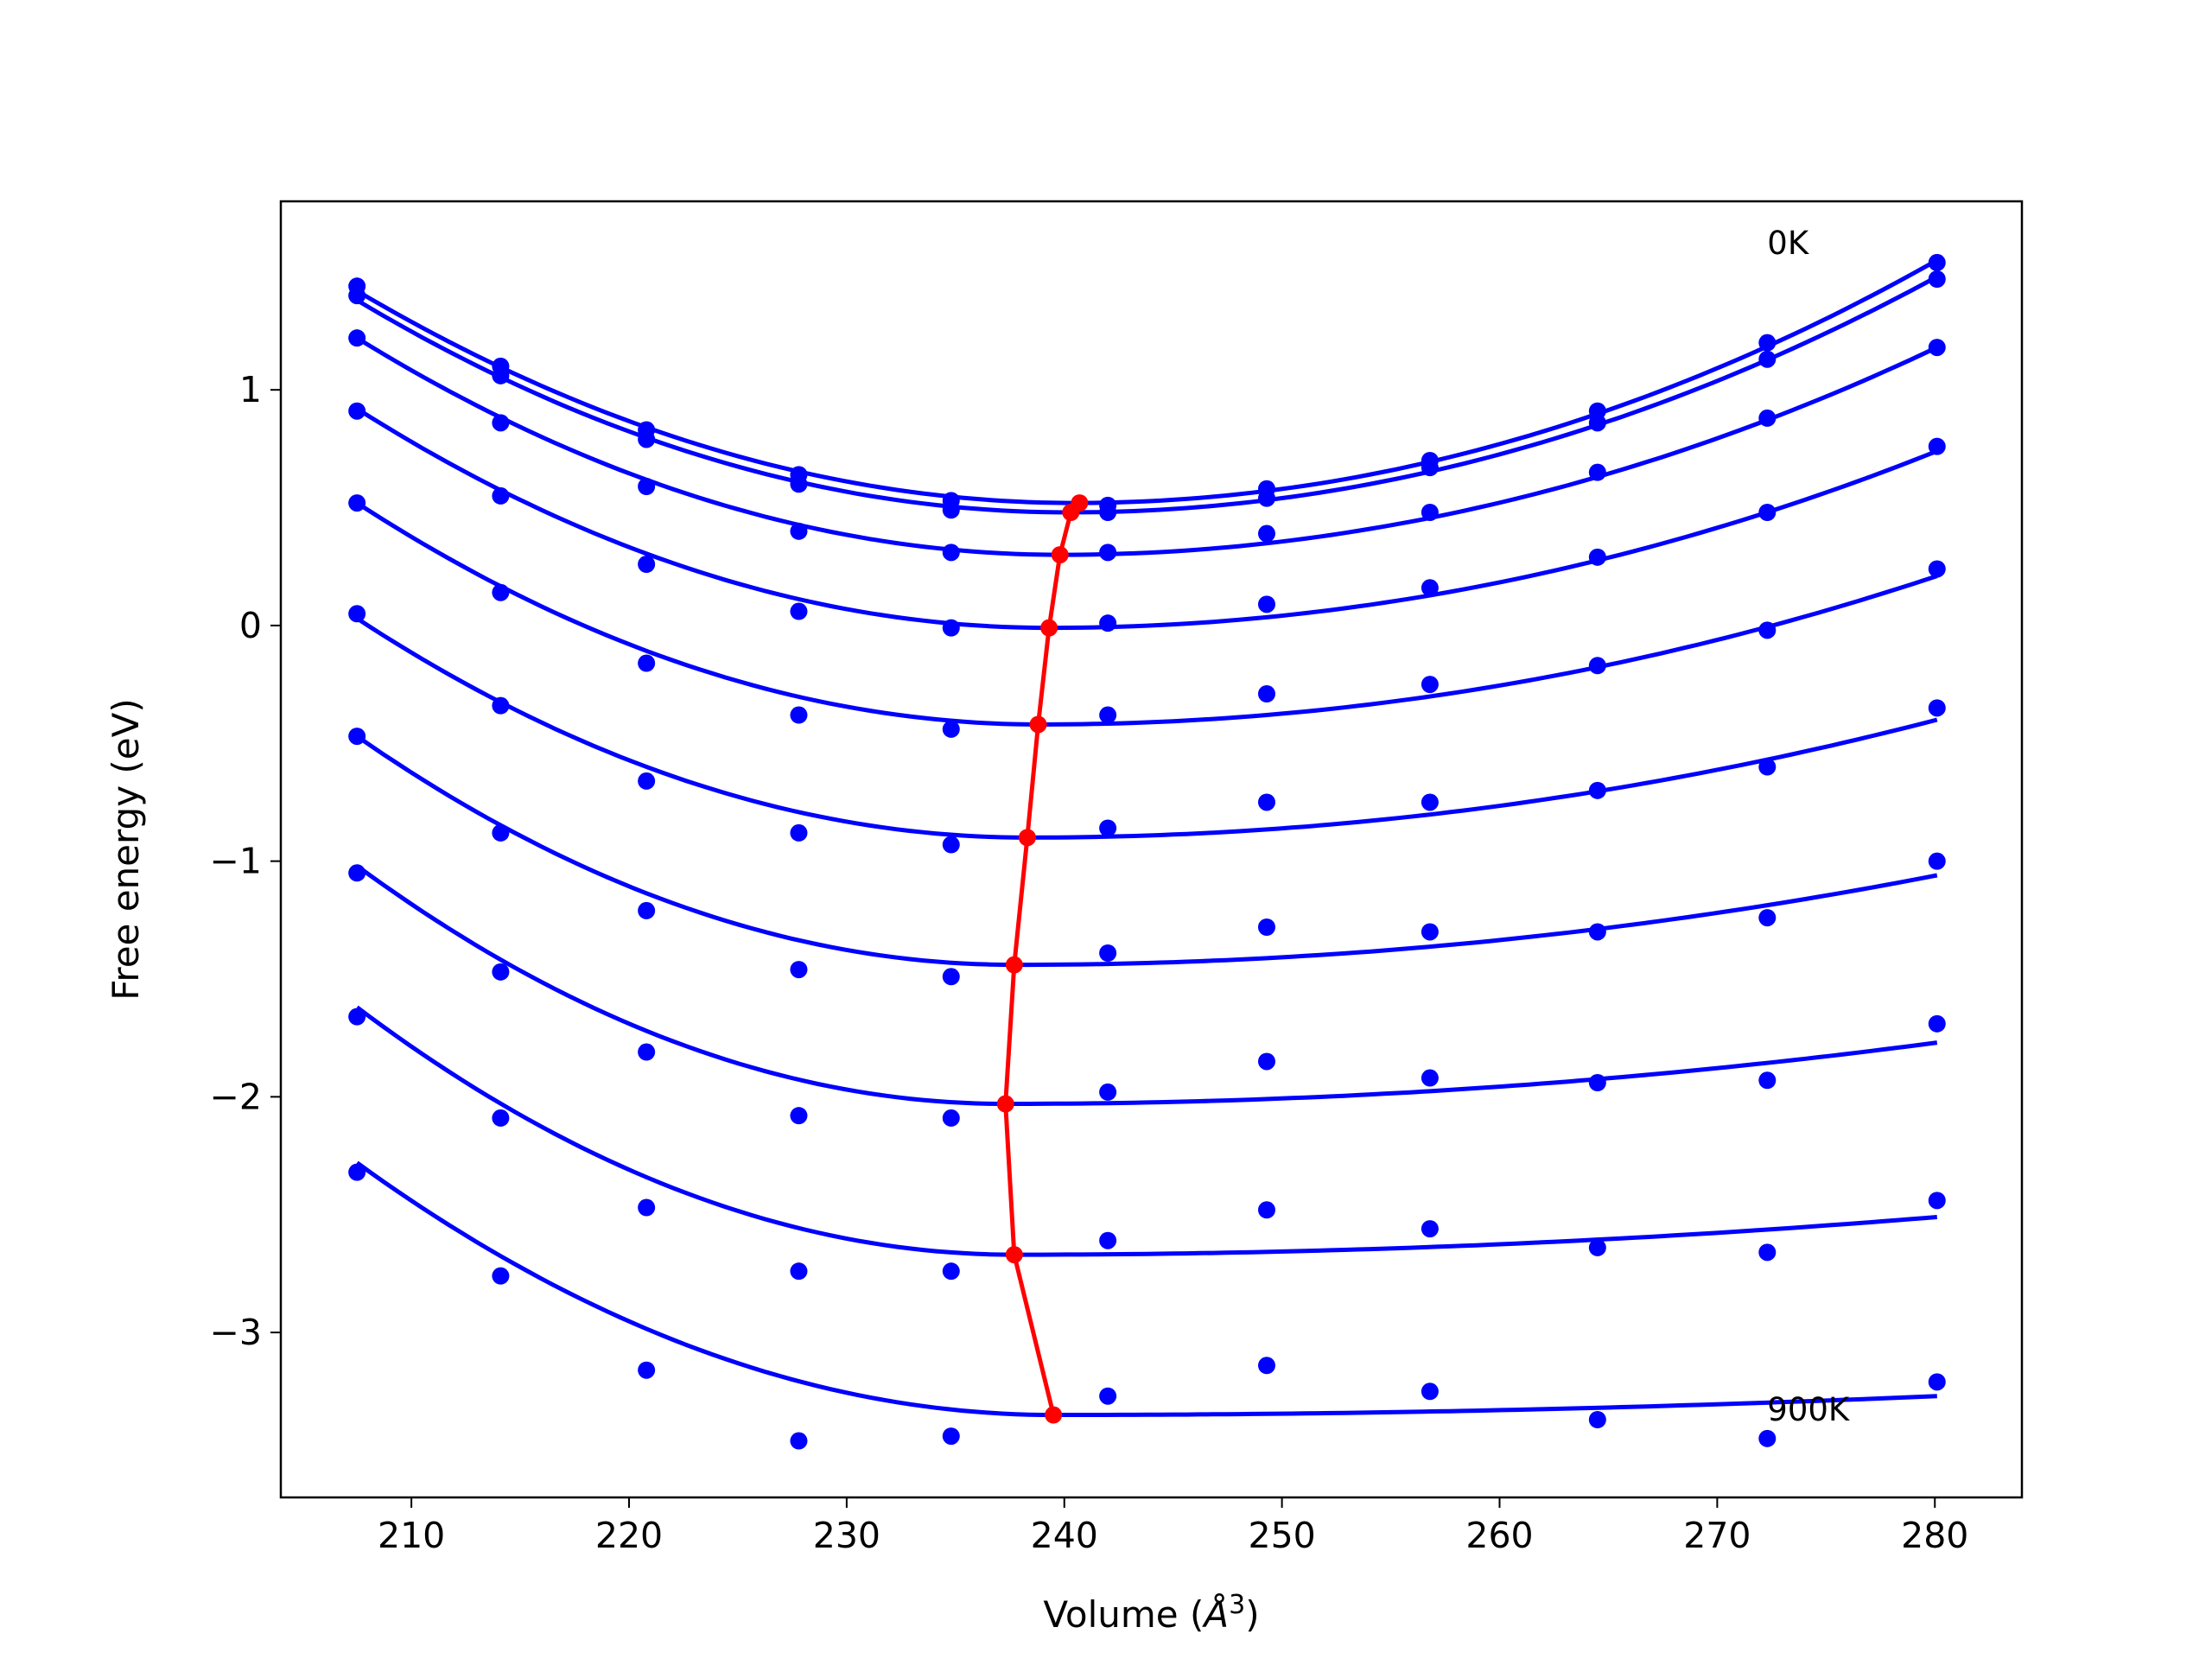  I want to click on y-tick-label: 1, so click(250, 389).